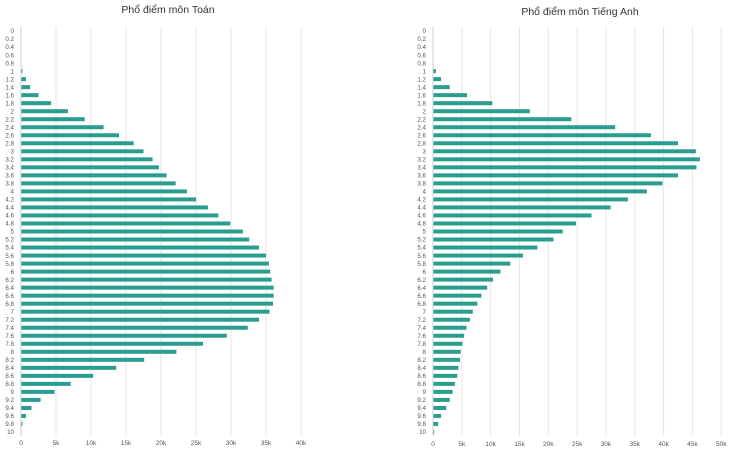 This screenshot has width=750, height=450. I want to click on english-category-label: 0.2, so click(421, 39).